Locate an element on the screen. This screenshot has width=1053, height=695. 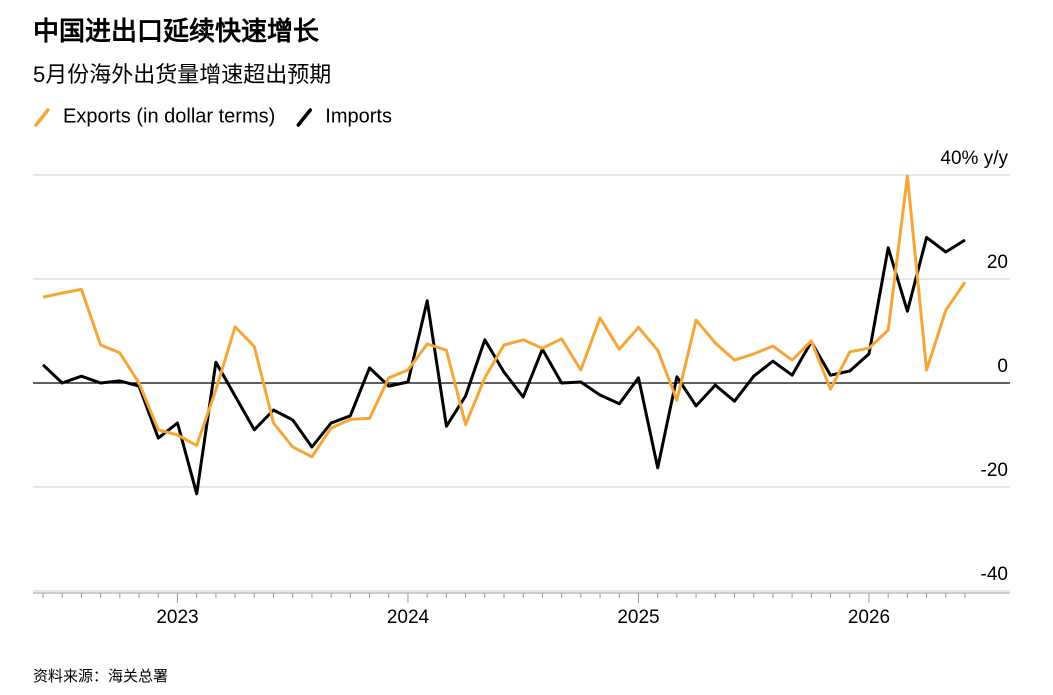
chart-title: 中国进出口延续快速增长 is located at coordinates (176, 31).